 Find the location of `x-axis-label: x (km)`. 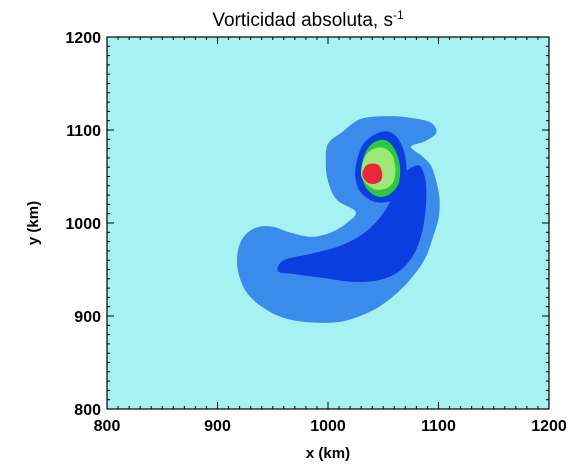

x-axis-label: x (km) is located at coordinates (328, 453).